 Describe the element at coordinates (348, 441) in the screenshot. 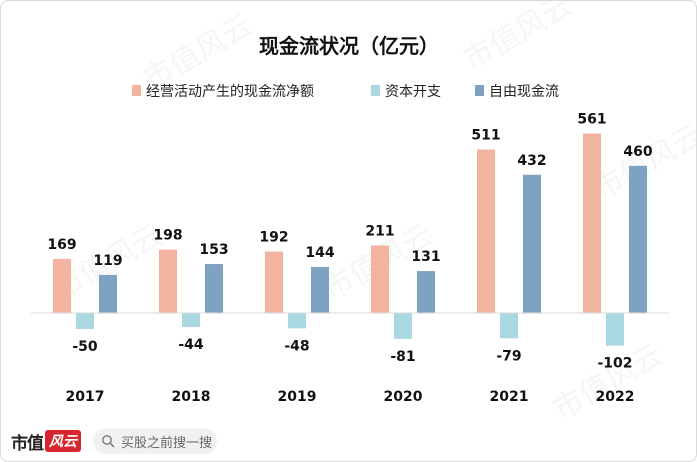

I see `footer: 市值 风云 买股之前搜一搜` at that location.